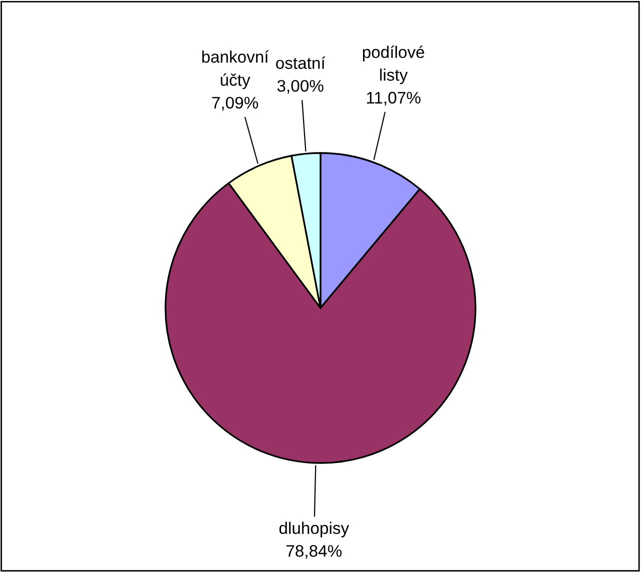 This screenshot has width=641, height=572. I want to click on data-label: 7,09%, so click(235, 103).